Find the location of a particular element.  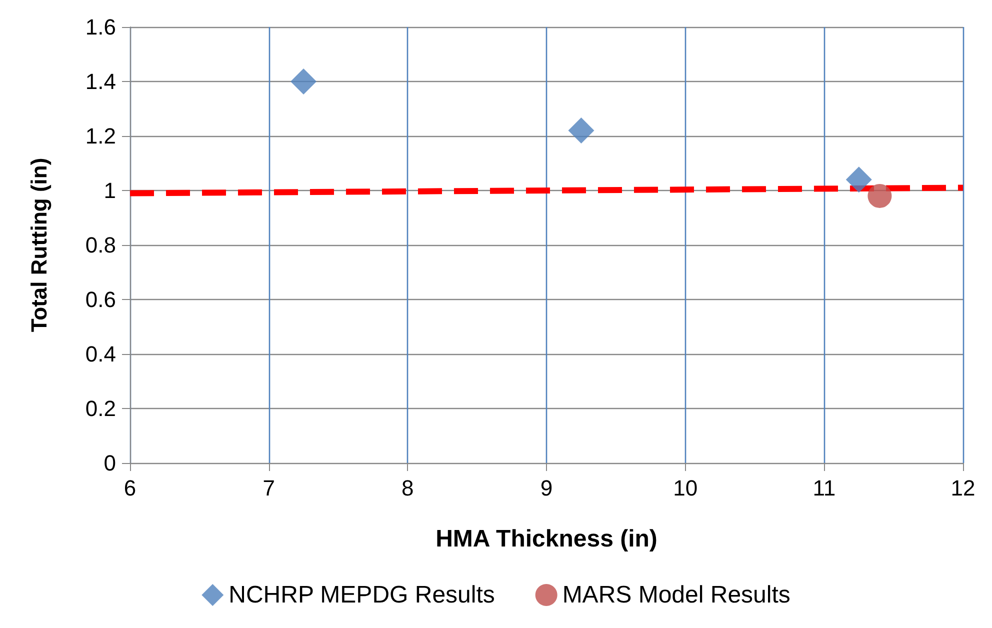

y-tick-label: 0 is located at coordinates (110, 463).